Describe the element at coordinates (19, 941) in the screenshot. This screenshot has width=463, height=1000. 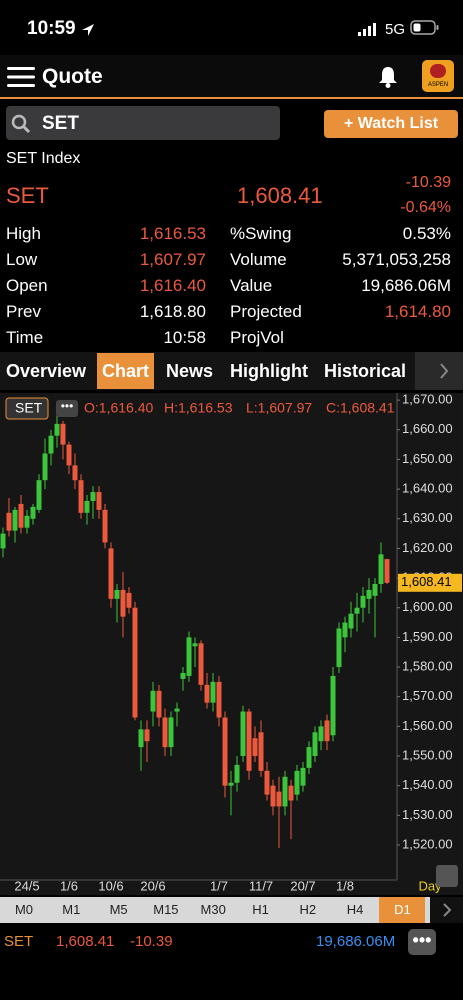
I see `footer-symbol: SET` at that location.